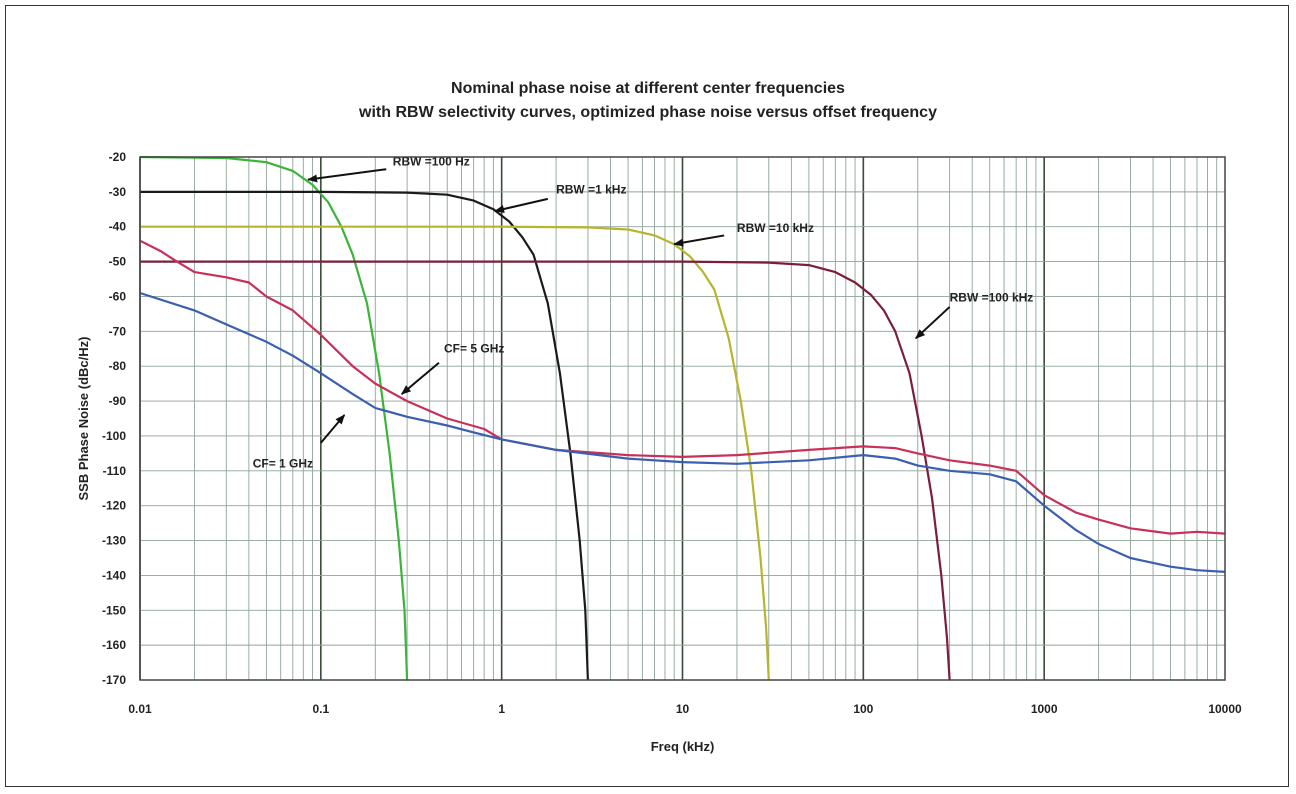 Image resolution: width=1296 pixels, height=794 pixels. What do you see at coordinates (83, 419) in the screenshot?
I see `y-axis-label: SSB Phase Noise (dBc/Hz)` at bounding box center [83, 419].